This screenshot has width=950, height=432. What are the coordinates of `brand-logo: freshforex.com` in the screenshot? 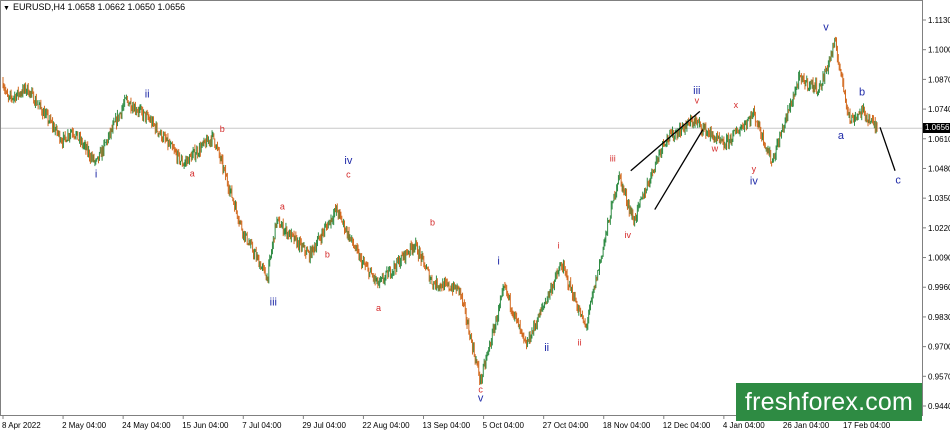 It's located at (829, 402).